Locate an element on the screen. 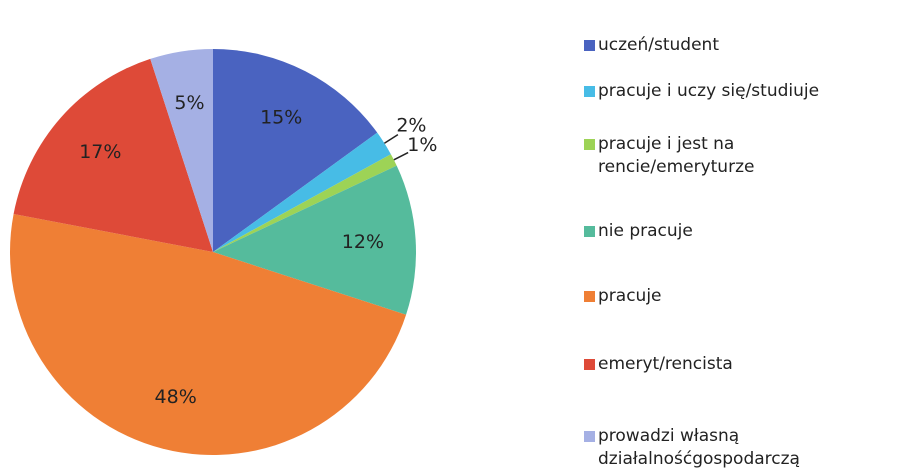 This screenshot has width=906, height=475. data-label: 5% is located at coordinates (189, 103).